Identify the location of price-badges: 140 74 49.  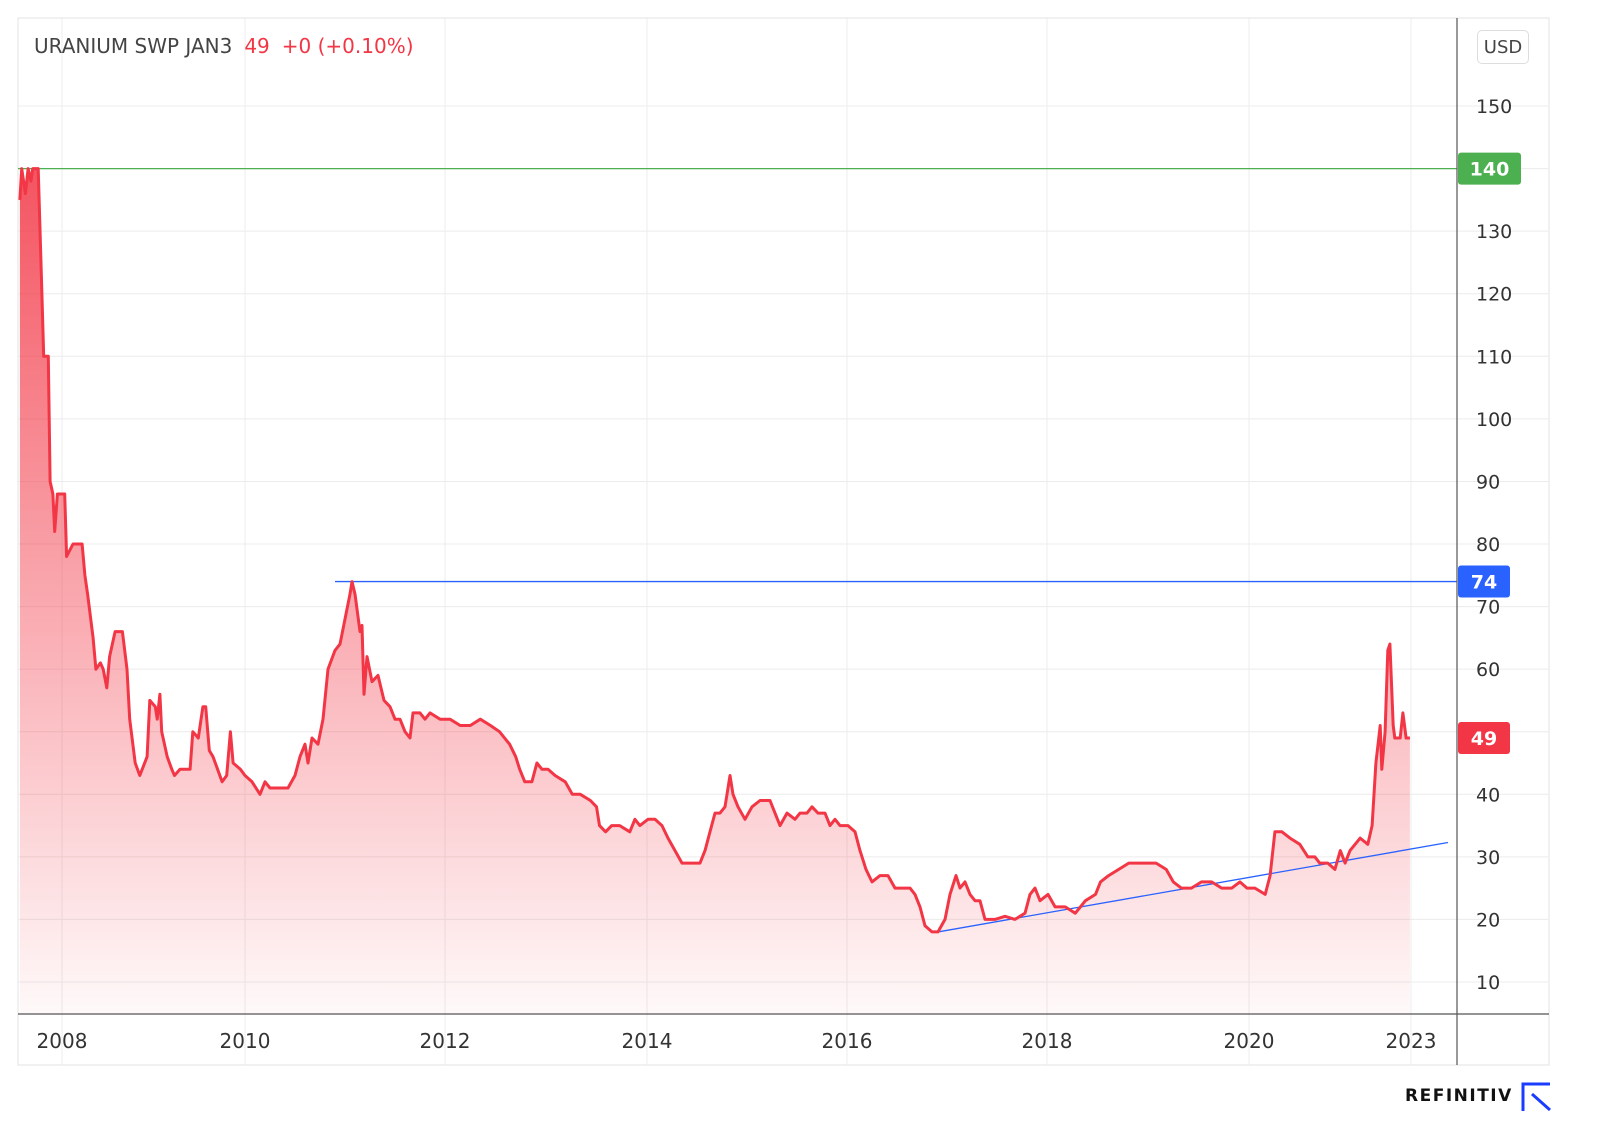
(1489, 453).